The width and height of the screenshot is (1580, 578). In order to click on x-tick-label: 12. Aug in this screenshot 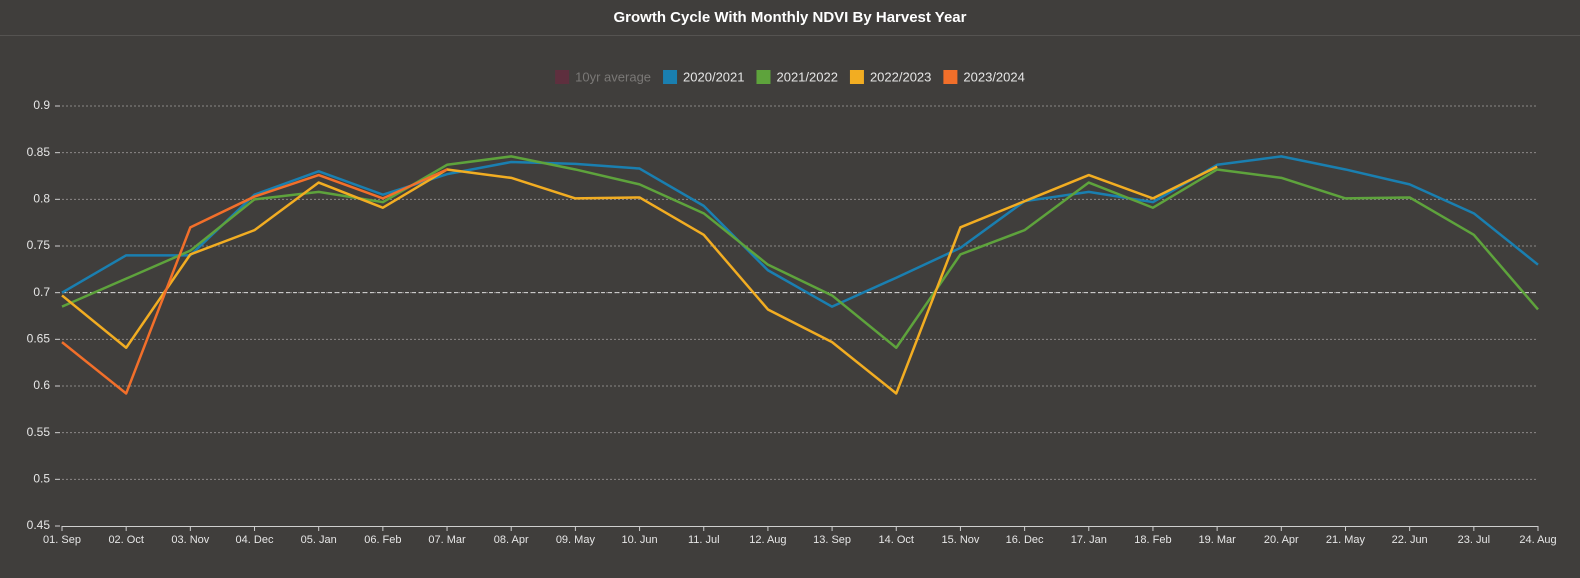, I will do `click(767, 540)`.